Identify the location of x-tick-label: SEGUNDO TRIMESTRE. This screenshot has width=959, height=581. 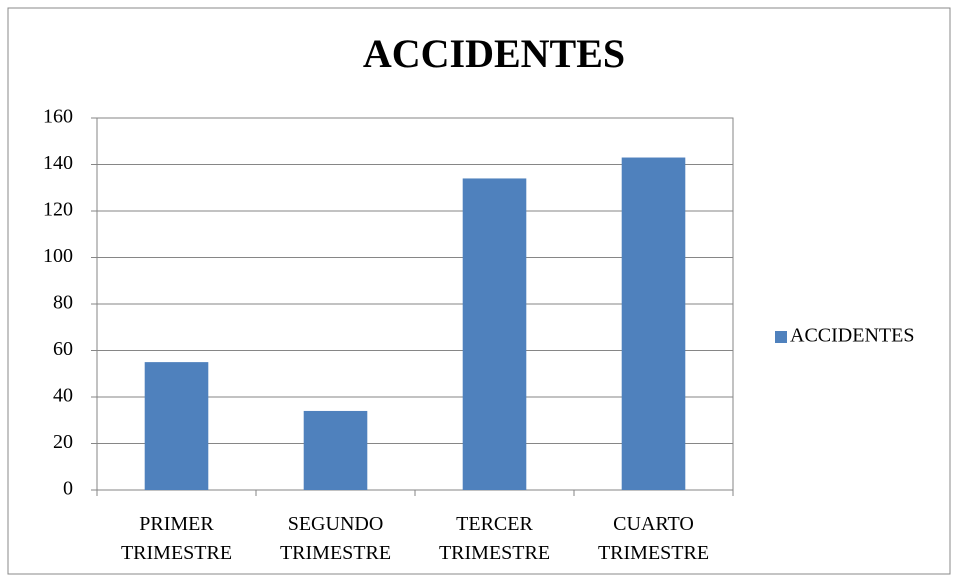
(335, 538).